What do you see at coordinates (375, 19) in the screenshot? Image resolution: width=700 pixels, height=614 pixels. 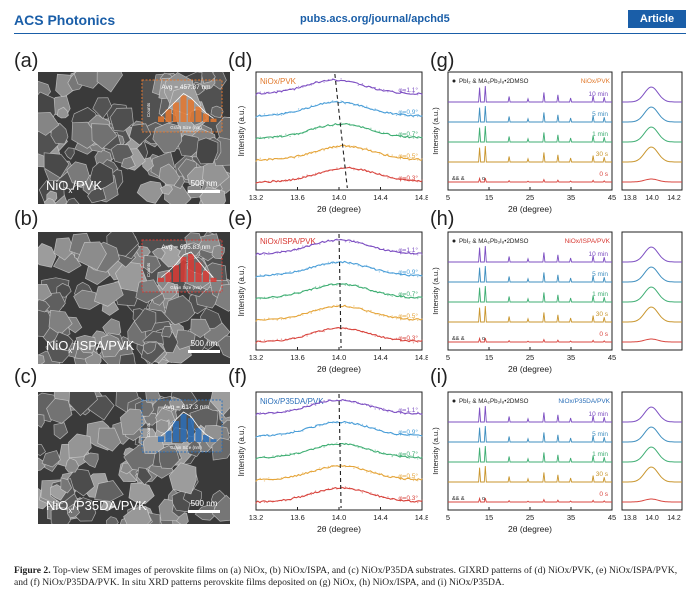 I see `journal-url: pubs.acs.org/journal/apchd5` at bounding box center [375, 19].